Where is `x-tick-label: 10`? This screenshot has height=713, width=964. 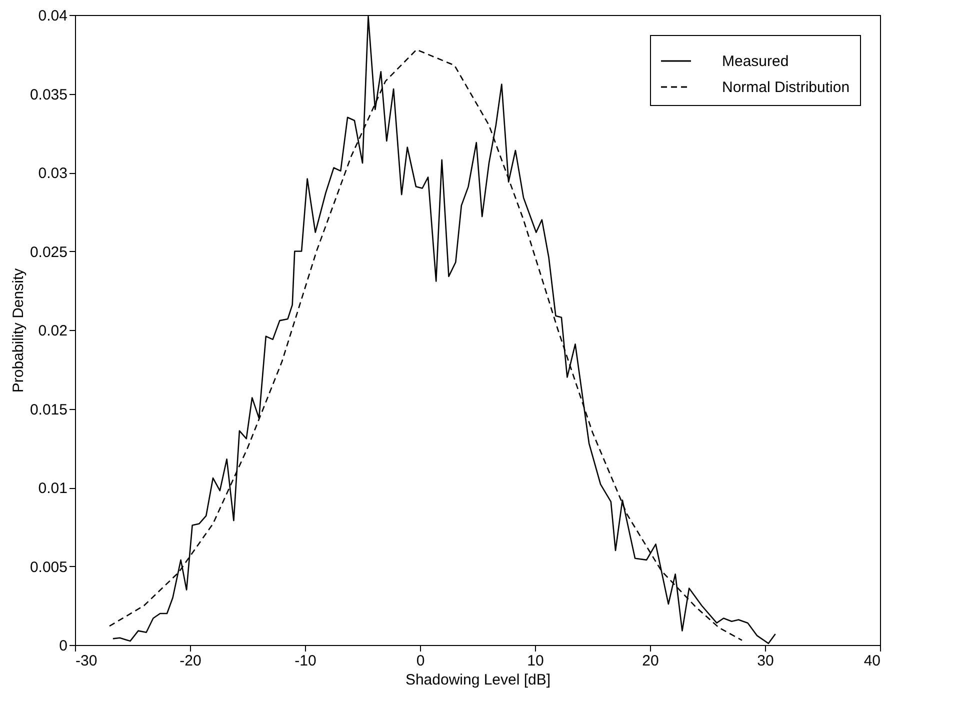
x-tick-label: 10 is located at coordinates (535, 661).